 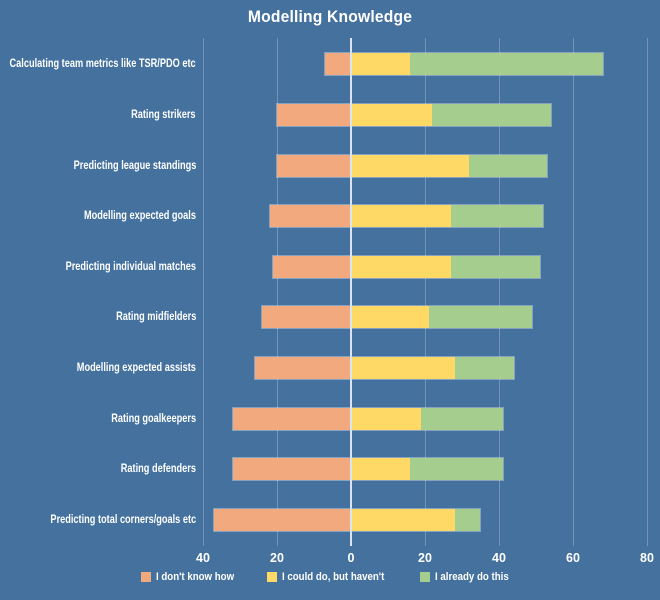 I want to click on legend-item: I don't know how, so click(x=193, y=577).